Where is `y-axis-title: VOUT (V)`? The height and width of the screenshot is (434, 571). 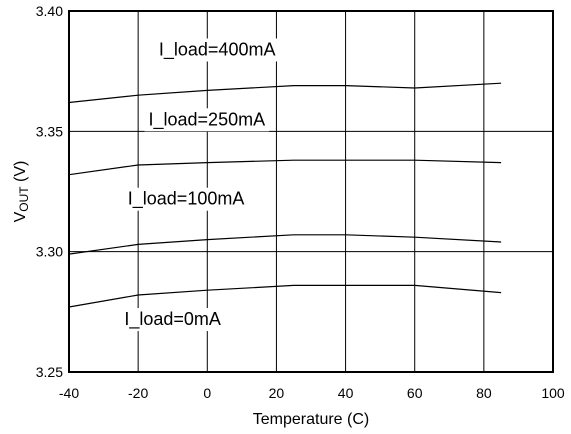
y-axis-title: VOUT (V) is located at coordinates (21, 192).